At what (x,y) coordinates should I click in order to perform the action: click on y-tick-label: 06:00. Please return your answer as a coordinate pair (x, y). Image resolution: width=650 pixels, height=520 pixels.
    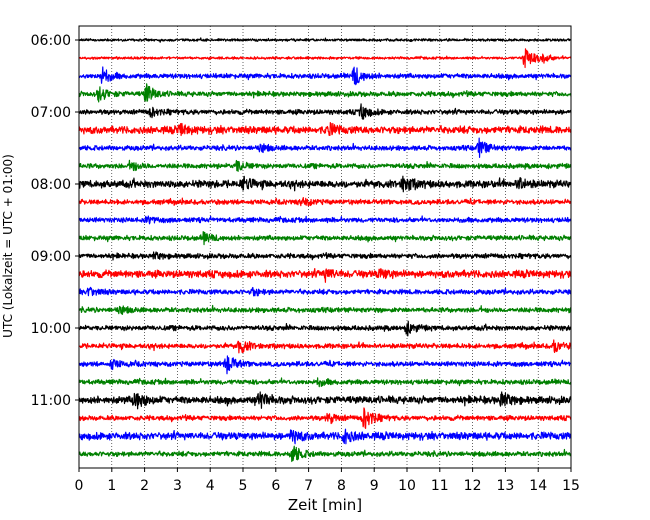
    Looking at the image, I should click on (51, 41).